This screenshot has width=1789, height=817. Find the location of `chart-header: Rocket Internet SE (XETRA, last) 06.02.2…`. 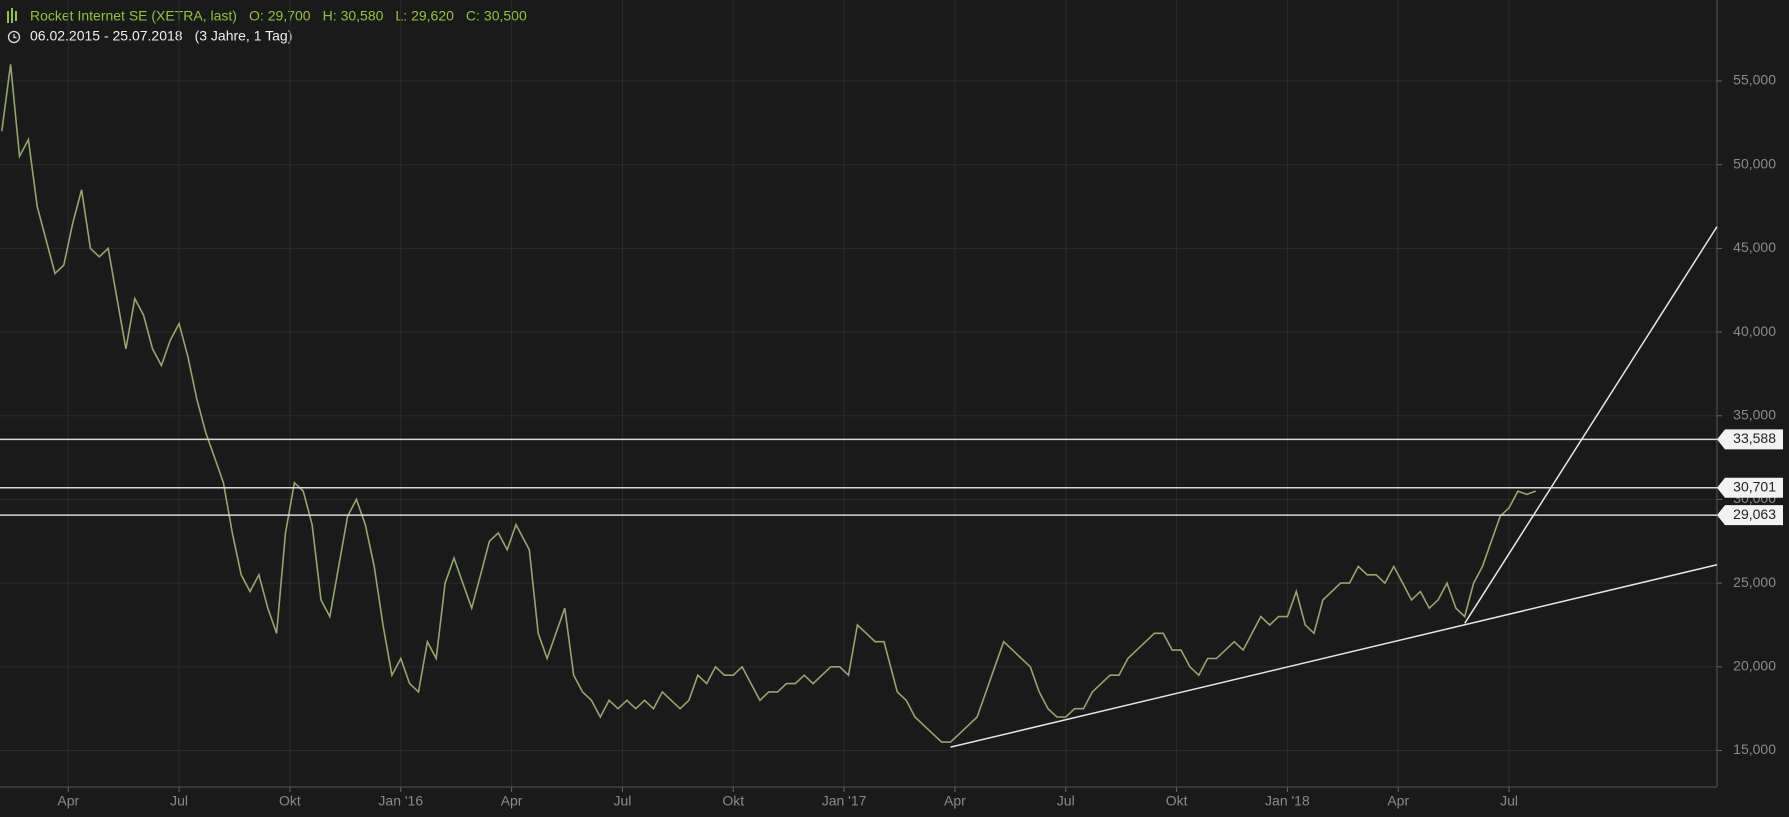

chart-header: Rocket Internet SE (XETRA, last) 06.02.2… is located at coordinates (150, 26).